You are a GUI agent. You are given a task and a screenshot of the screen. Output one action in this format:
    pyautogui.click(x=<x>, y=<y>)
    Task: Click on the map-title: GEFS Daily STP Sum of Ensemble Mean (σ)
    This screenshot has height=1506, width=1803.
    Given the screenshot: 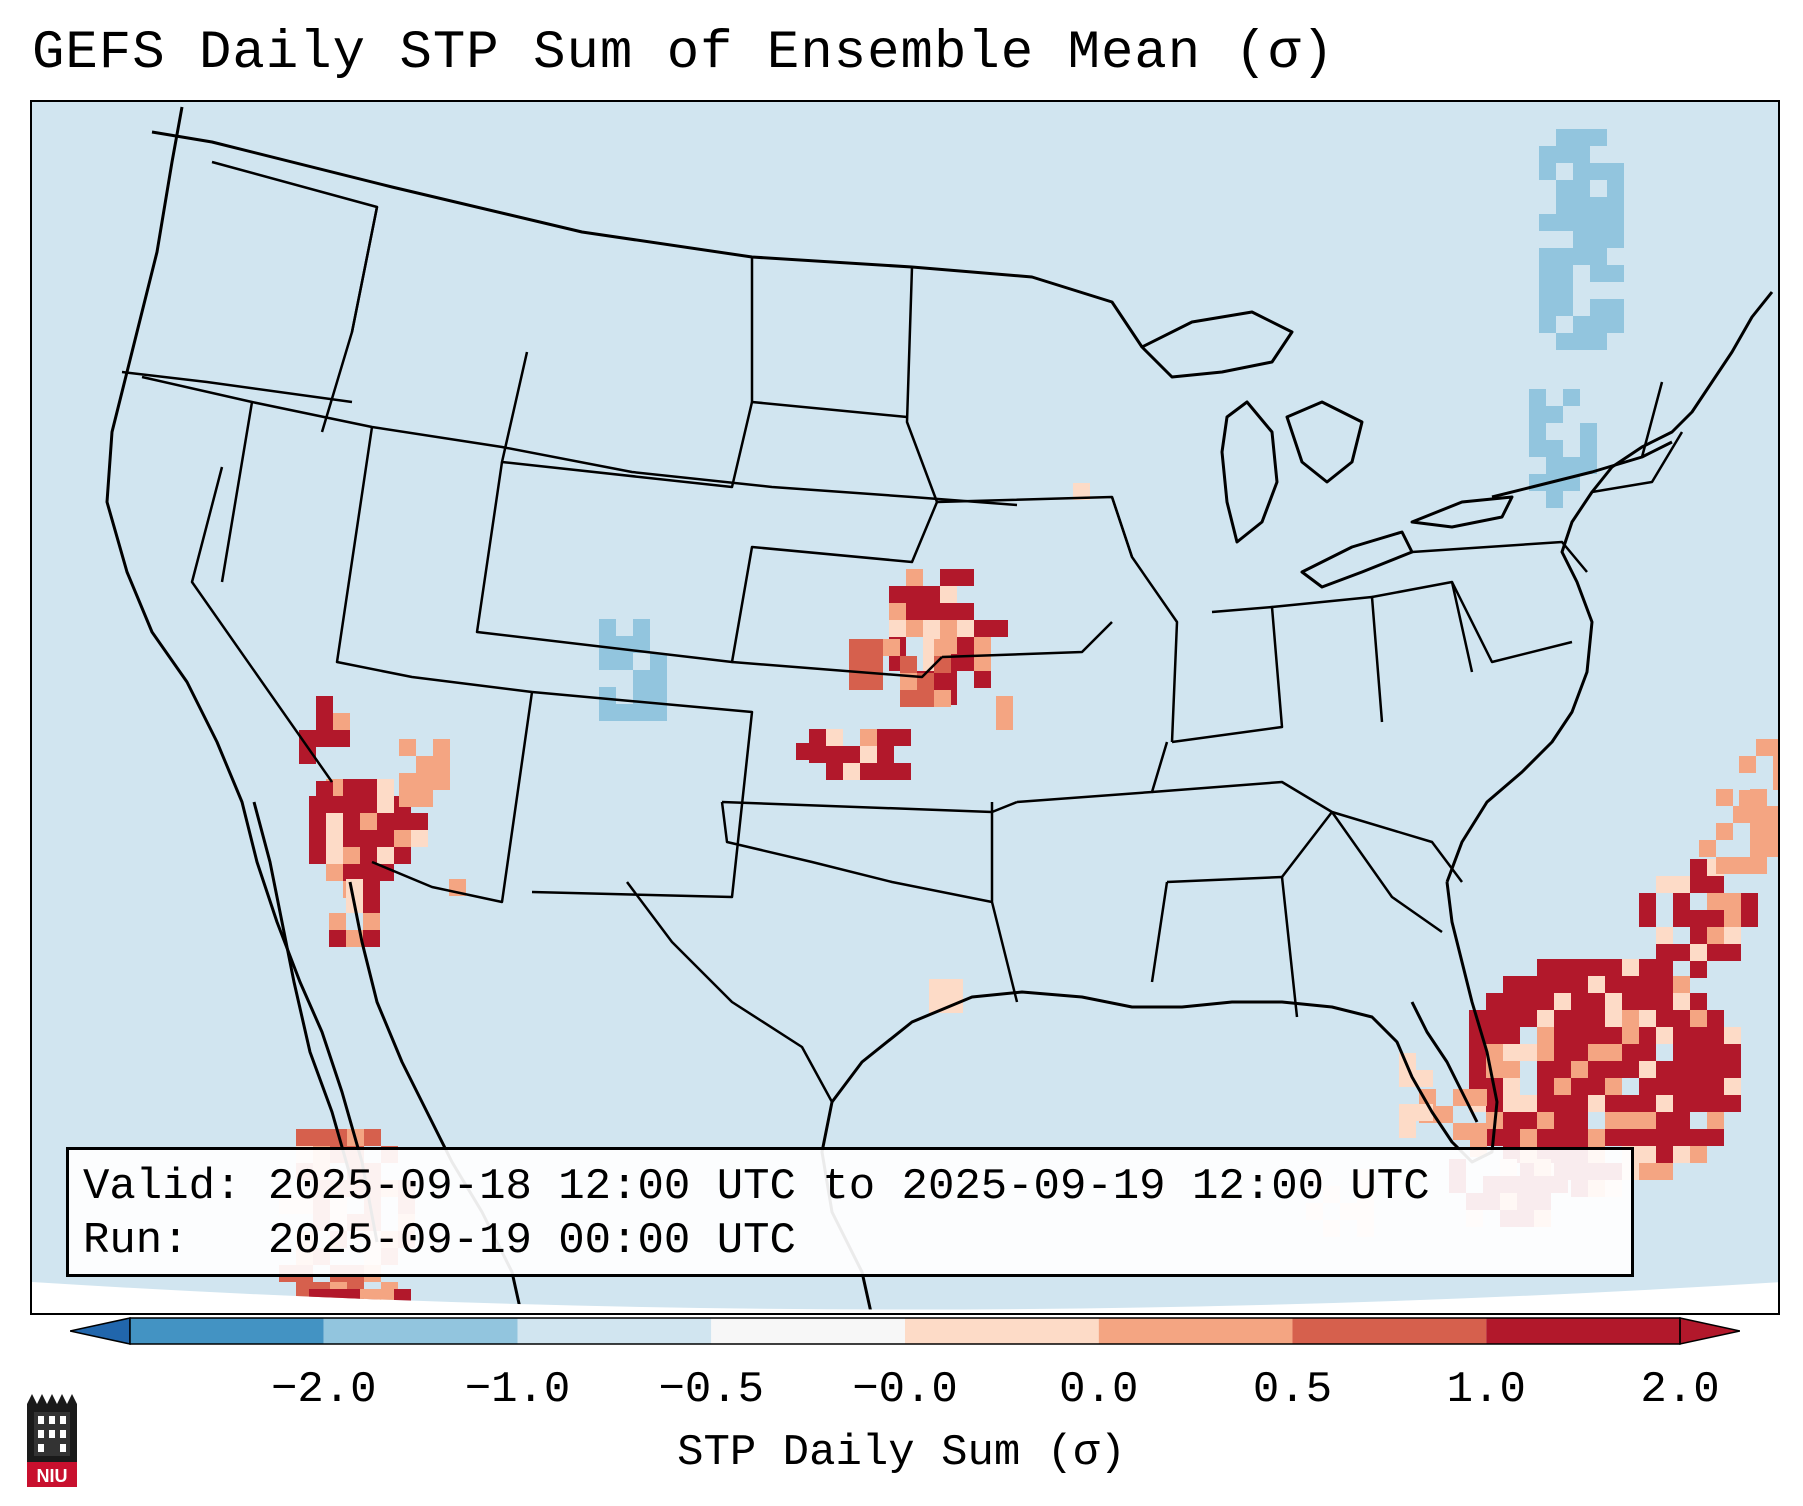 What is the action you would take?
    pyautogui.click(x=683, y=53)
    